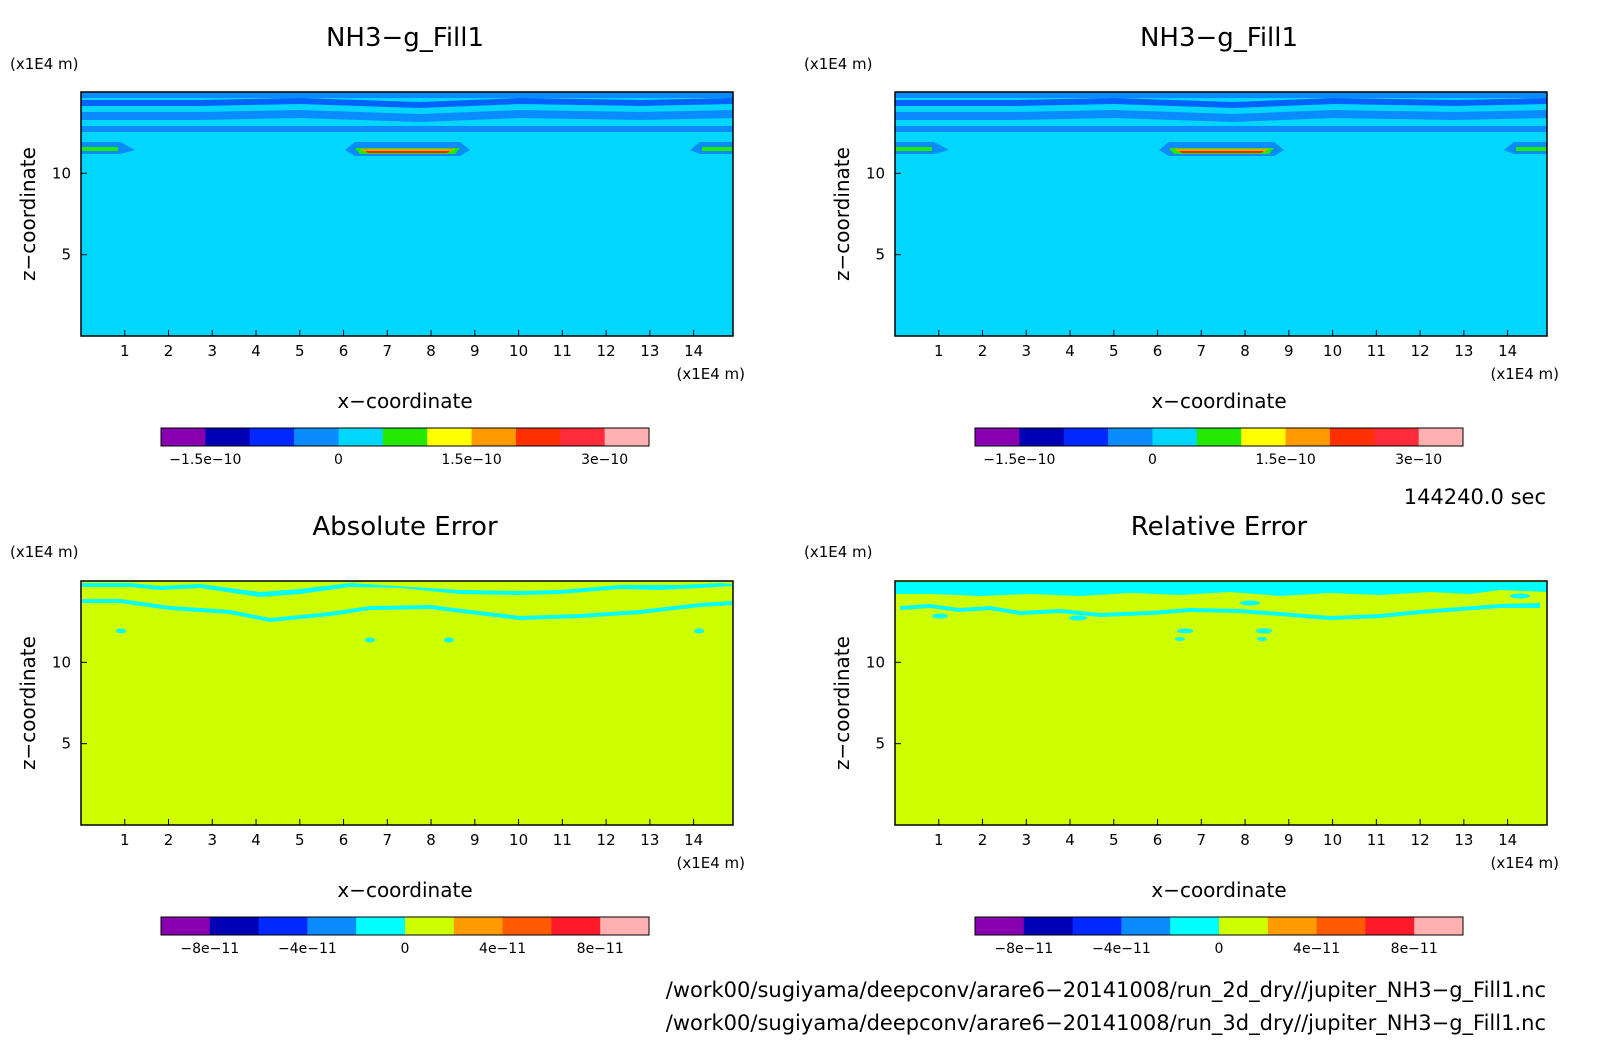  What do you see at coordinates (125, 840) in the screenshot?
I see `x-tick-label: 1` at bounding box center [125, 840].